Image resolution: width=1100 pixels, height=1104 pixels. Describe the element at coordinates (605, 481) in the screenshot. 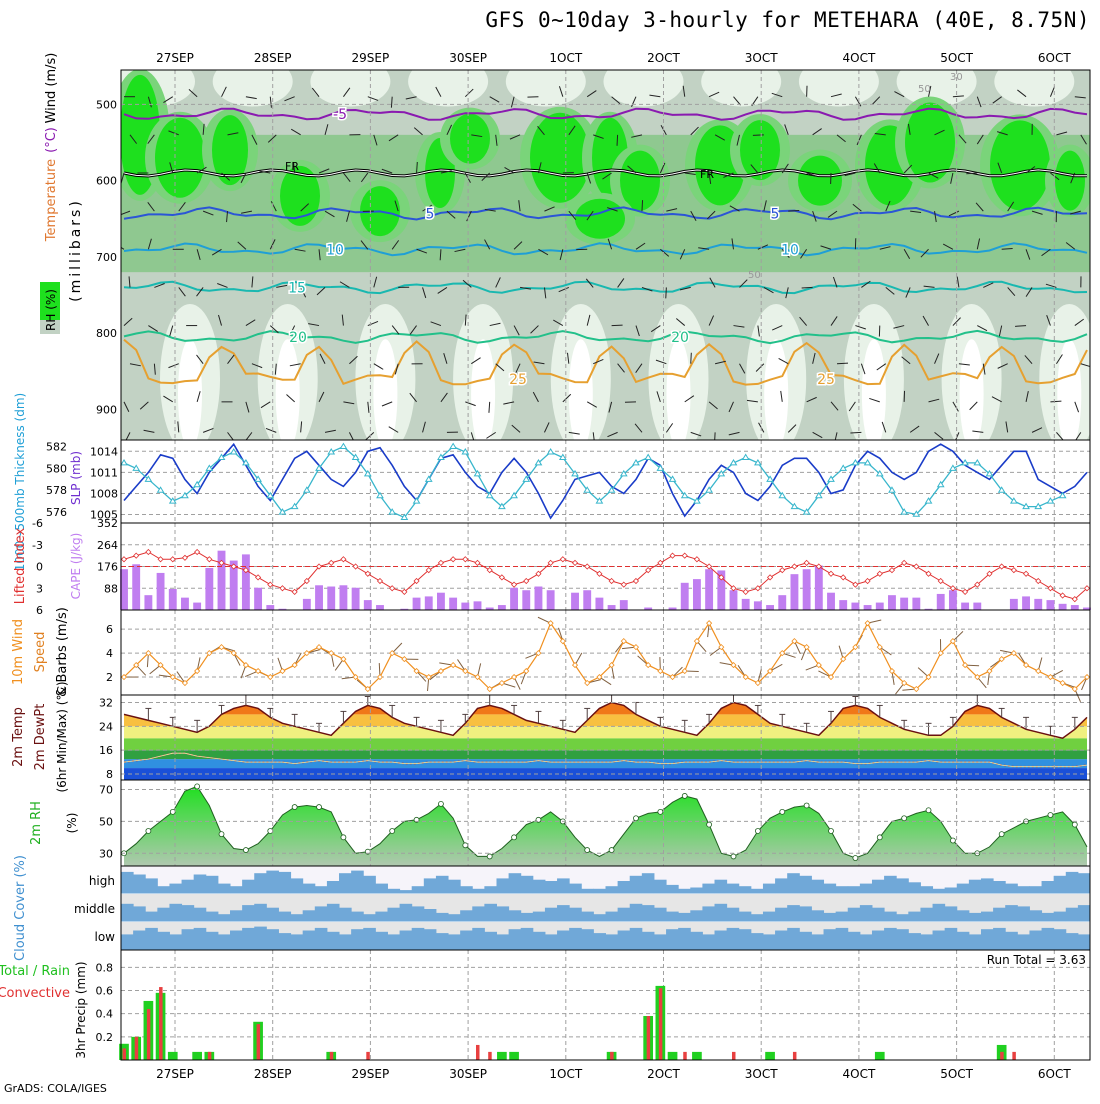

I see `slp-line` at that location.